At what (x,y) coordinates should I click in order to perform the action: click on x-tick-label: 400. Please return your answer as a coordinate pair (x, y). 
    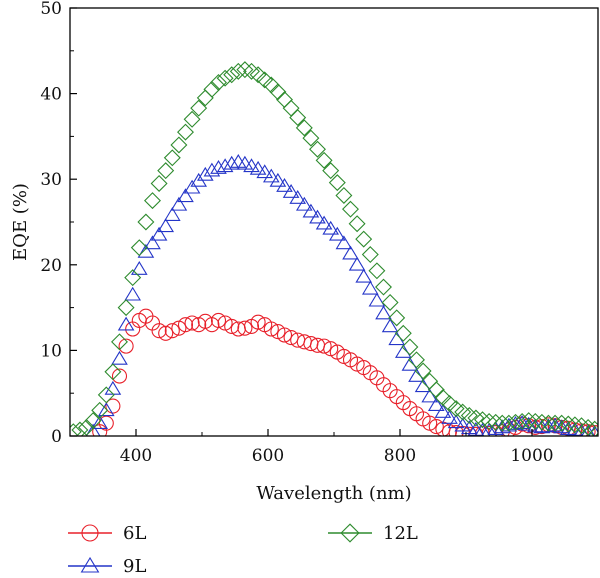
    Looking at the image, I should click on (136, 456).